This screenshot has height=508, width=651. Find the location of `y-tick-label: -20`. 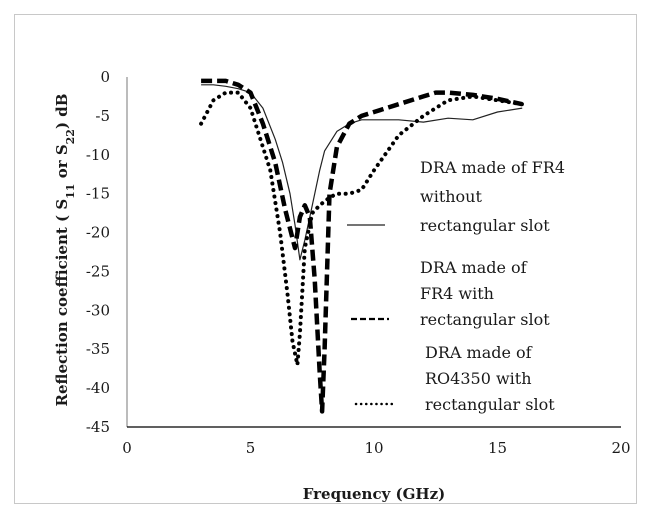

y-tick-label: -20 is located at coordinates (98, 233).